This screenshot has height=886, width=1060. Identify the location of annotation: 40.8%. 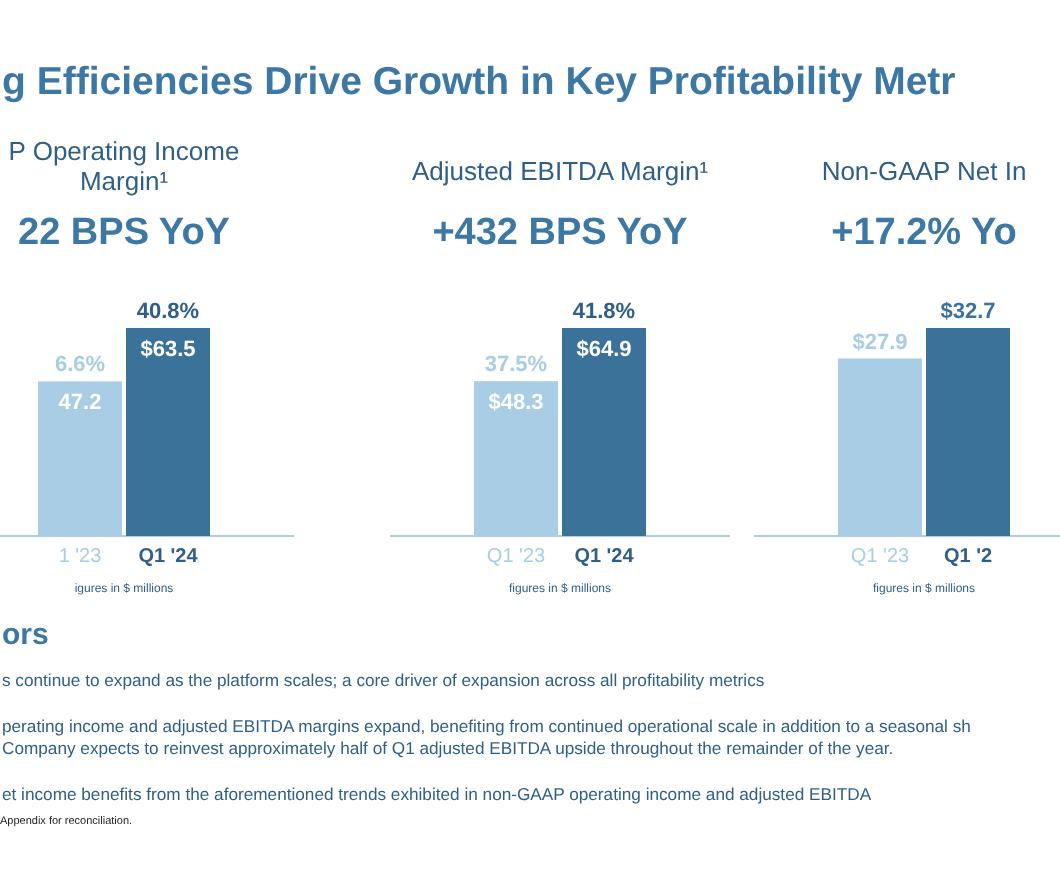
(168, 312).